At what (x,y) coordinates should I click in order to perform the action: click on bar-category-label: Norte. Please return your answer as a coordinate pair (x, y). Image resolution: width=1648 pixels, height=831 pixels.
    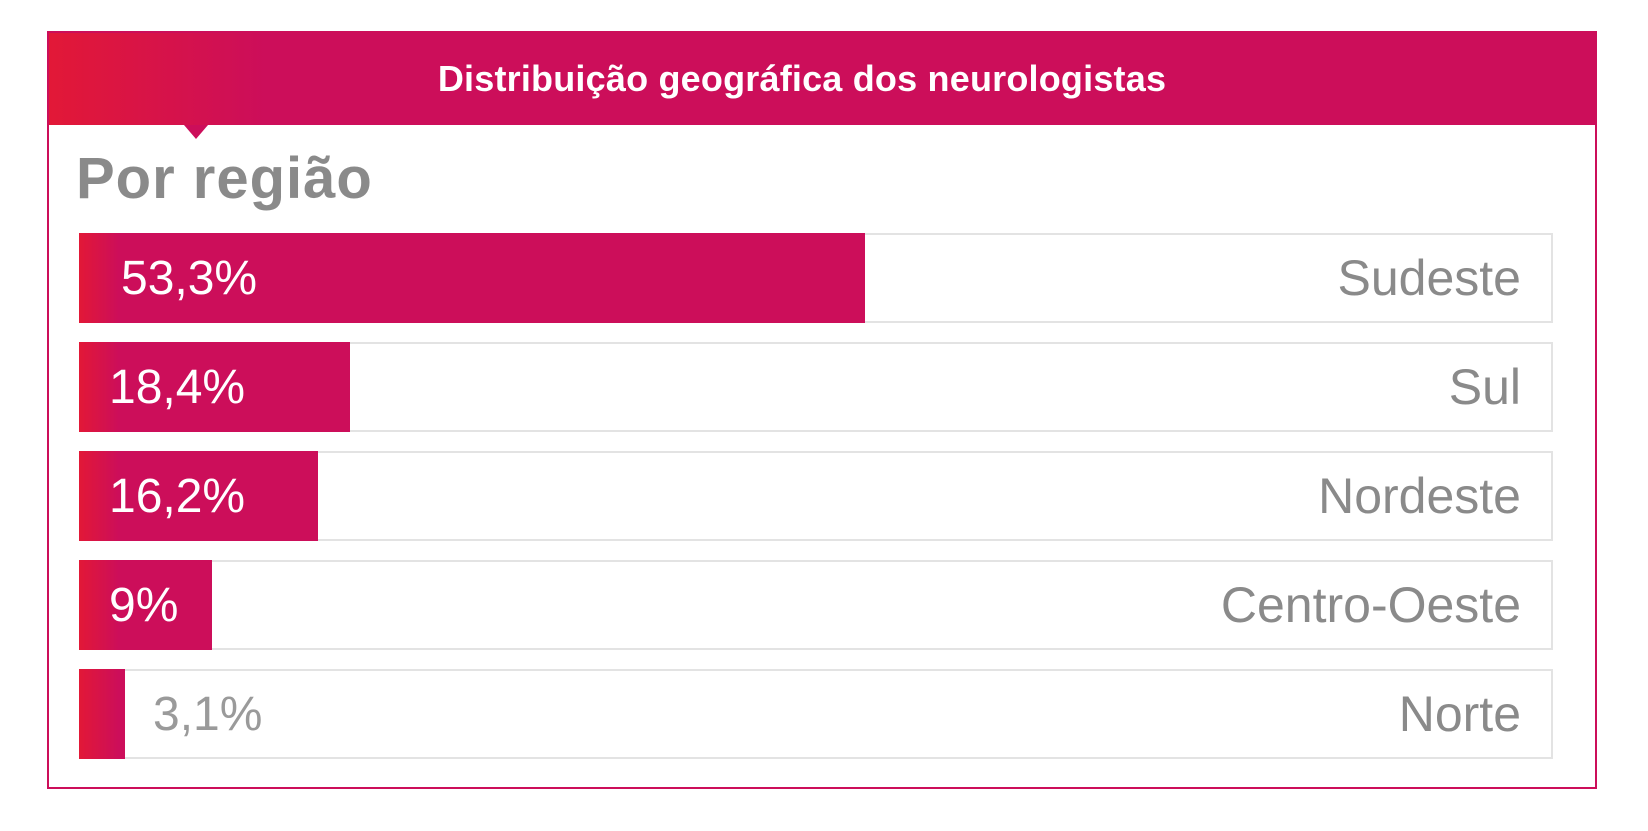
    Looking at the image, I should click on (1459, 714).